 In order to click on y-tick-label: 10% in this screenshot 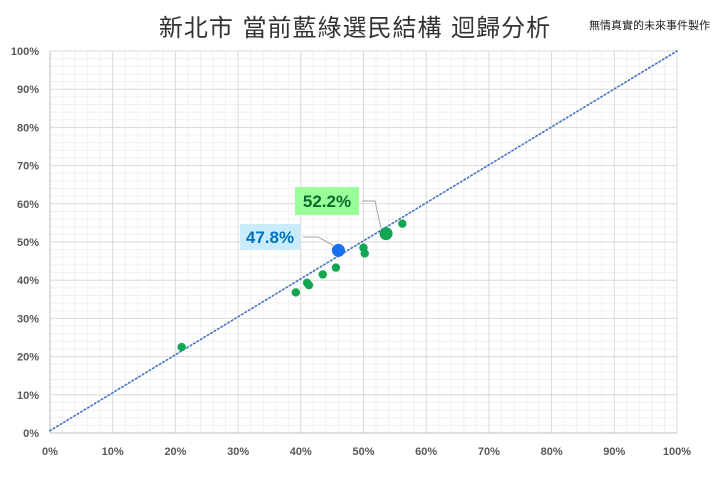, I will do `click(28, 396)`.